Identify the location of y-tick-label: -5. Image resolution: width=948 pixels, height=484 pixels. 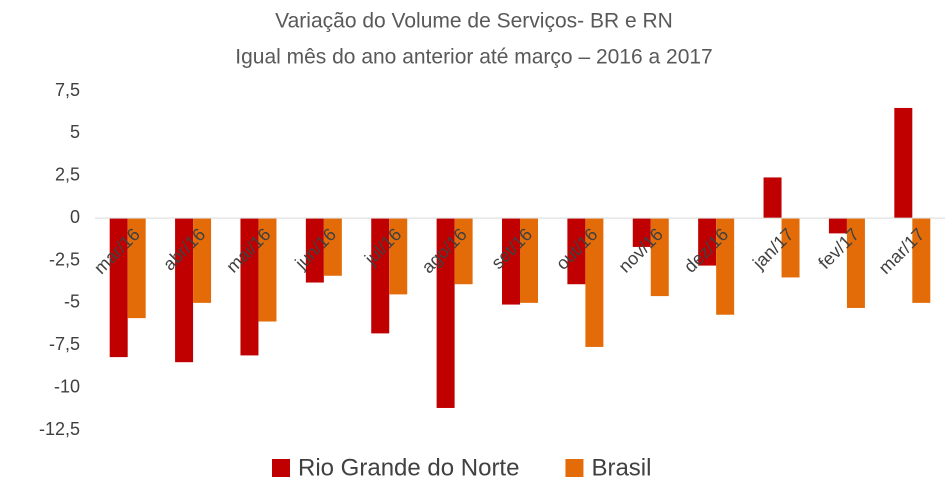
(72, 302).